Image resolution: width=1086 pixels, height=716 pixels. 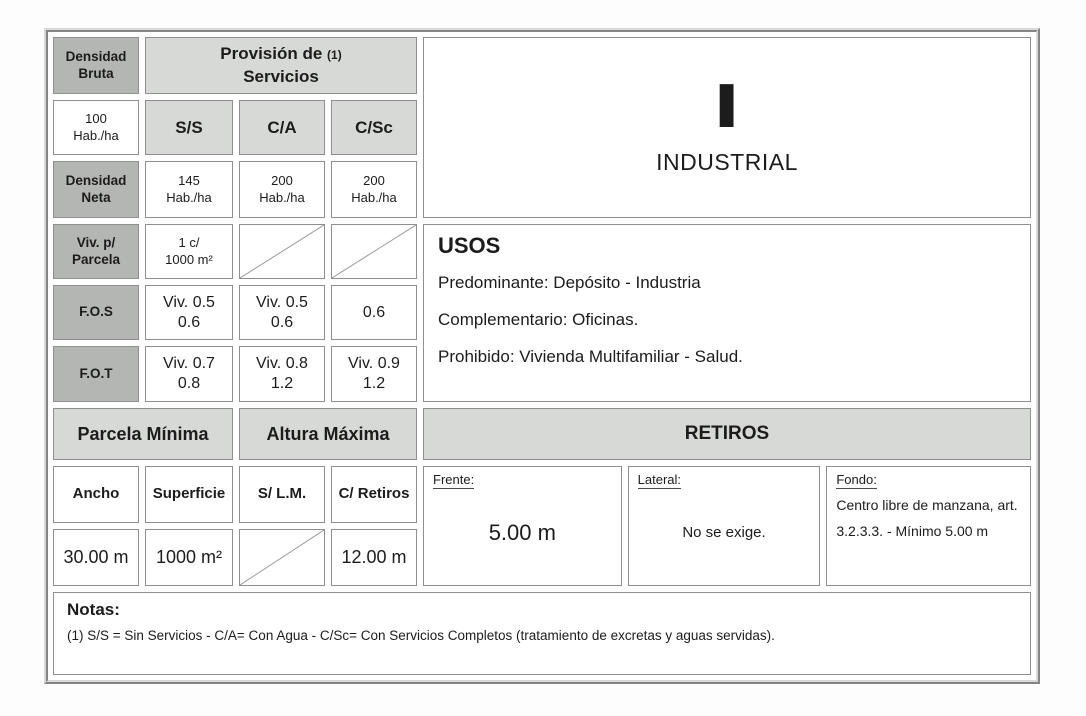 I want to click on altura-maxima-header: Altura Máxima, so click(x=328, y=434).